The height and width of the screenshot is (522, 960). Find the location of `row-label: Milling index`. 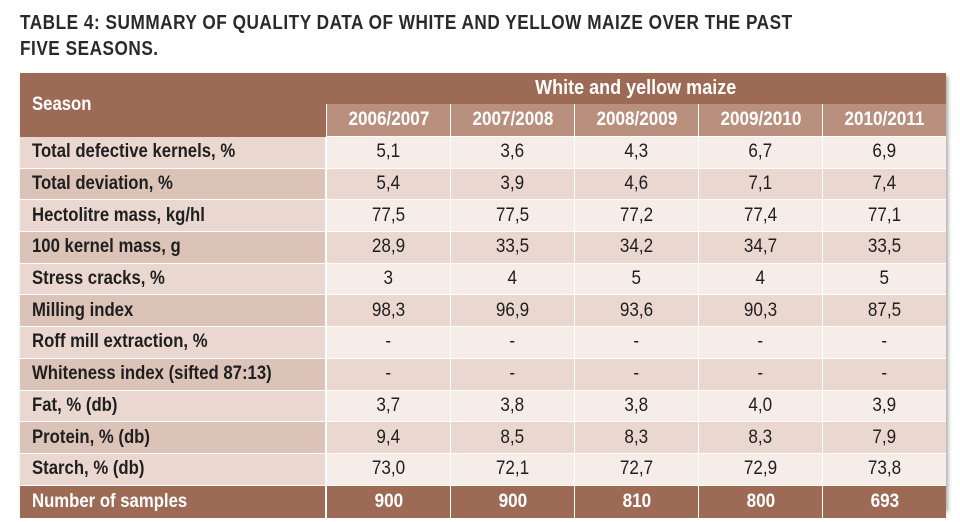

row-label: Milling index is located at coordinates (173, 311).